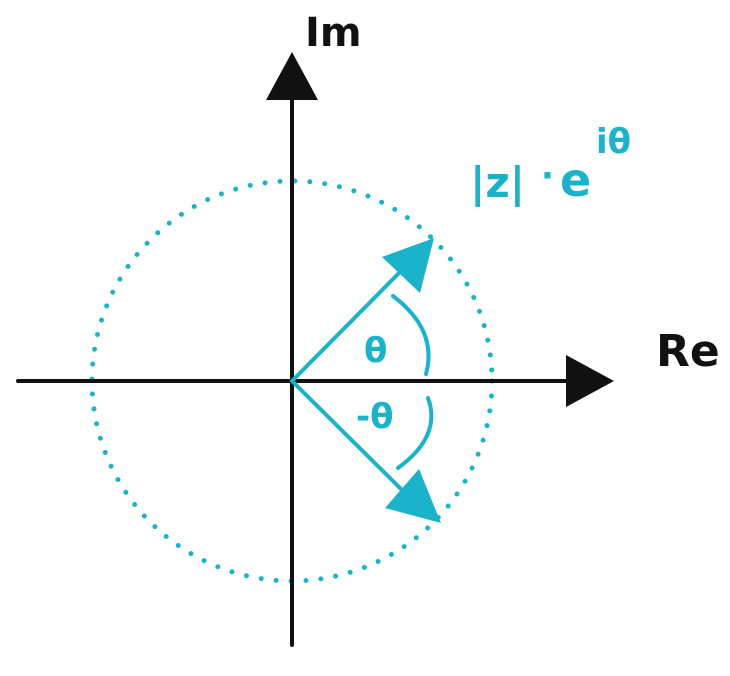  Describe the element at coordinates (613, 142) in the screenshot. I see `formula-exponent: iθ` at that location.